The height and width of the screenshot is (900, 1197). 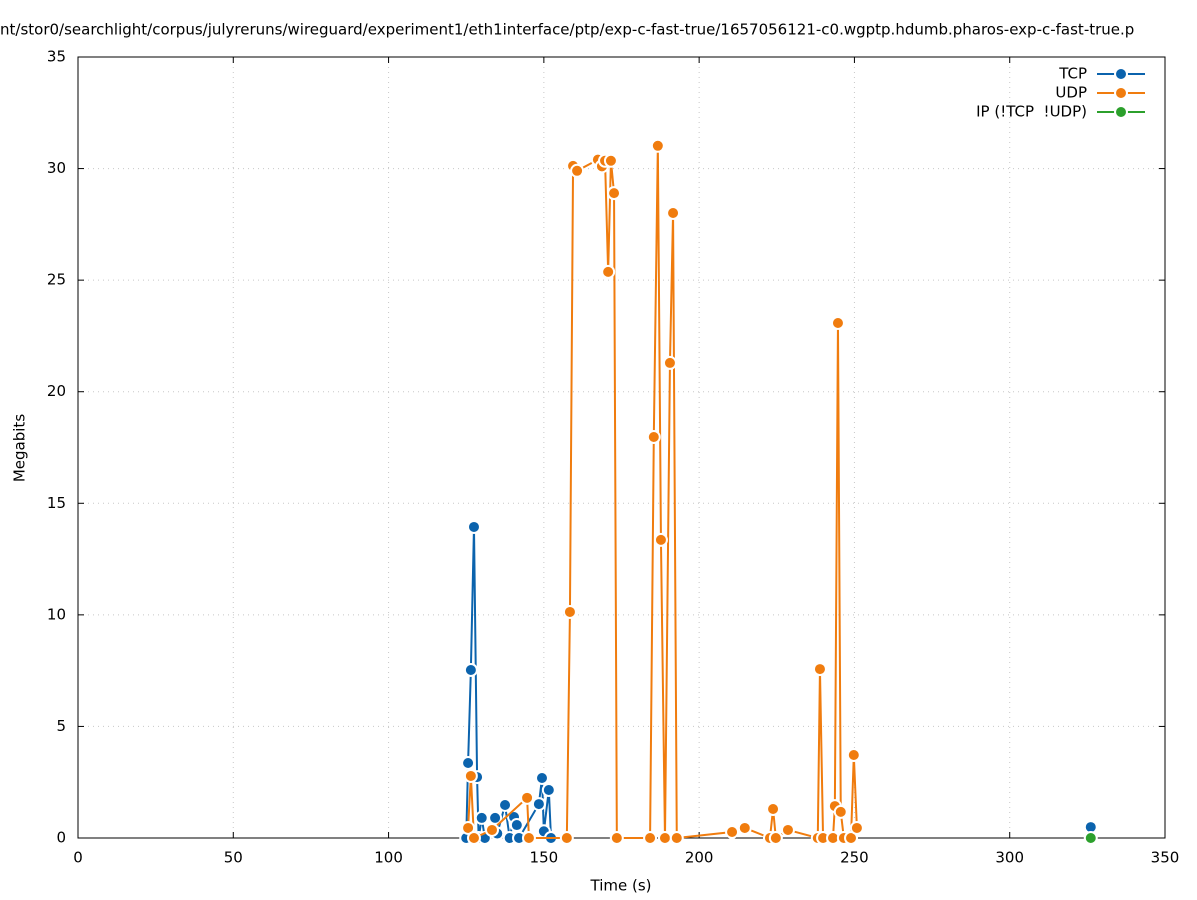 I want to click on legend-label: TCP, so click(x=1072, y=74).